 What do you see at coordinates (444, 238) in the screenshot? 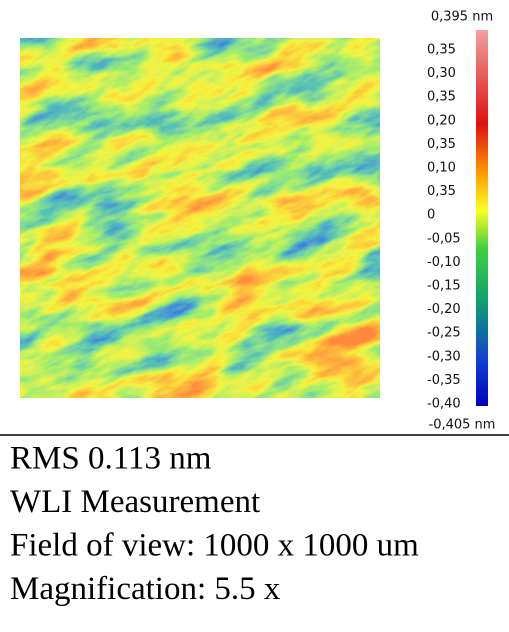
I see `colorbar-tick-label: -0,05` at bounding box center [444, 238].